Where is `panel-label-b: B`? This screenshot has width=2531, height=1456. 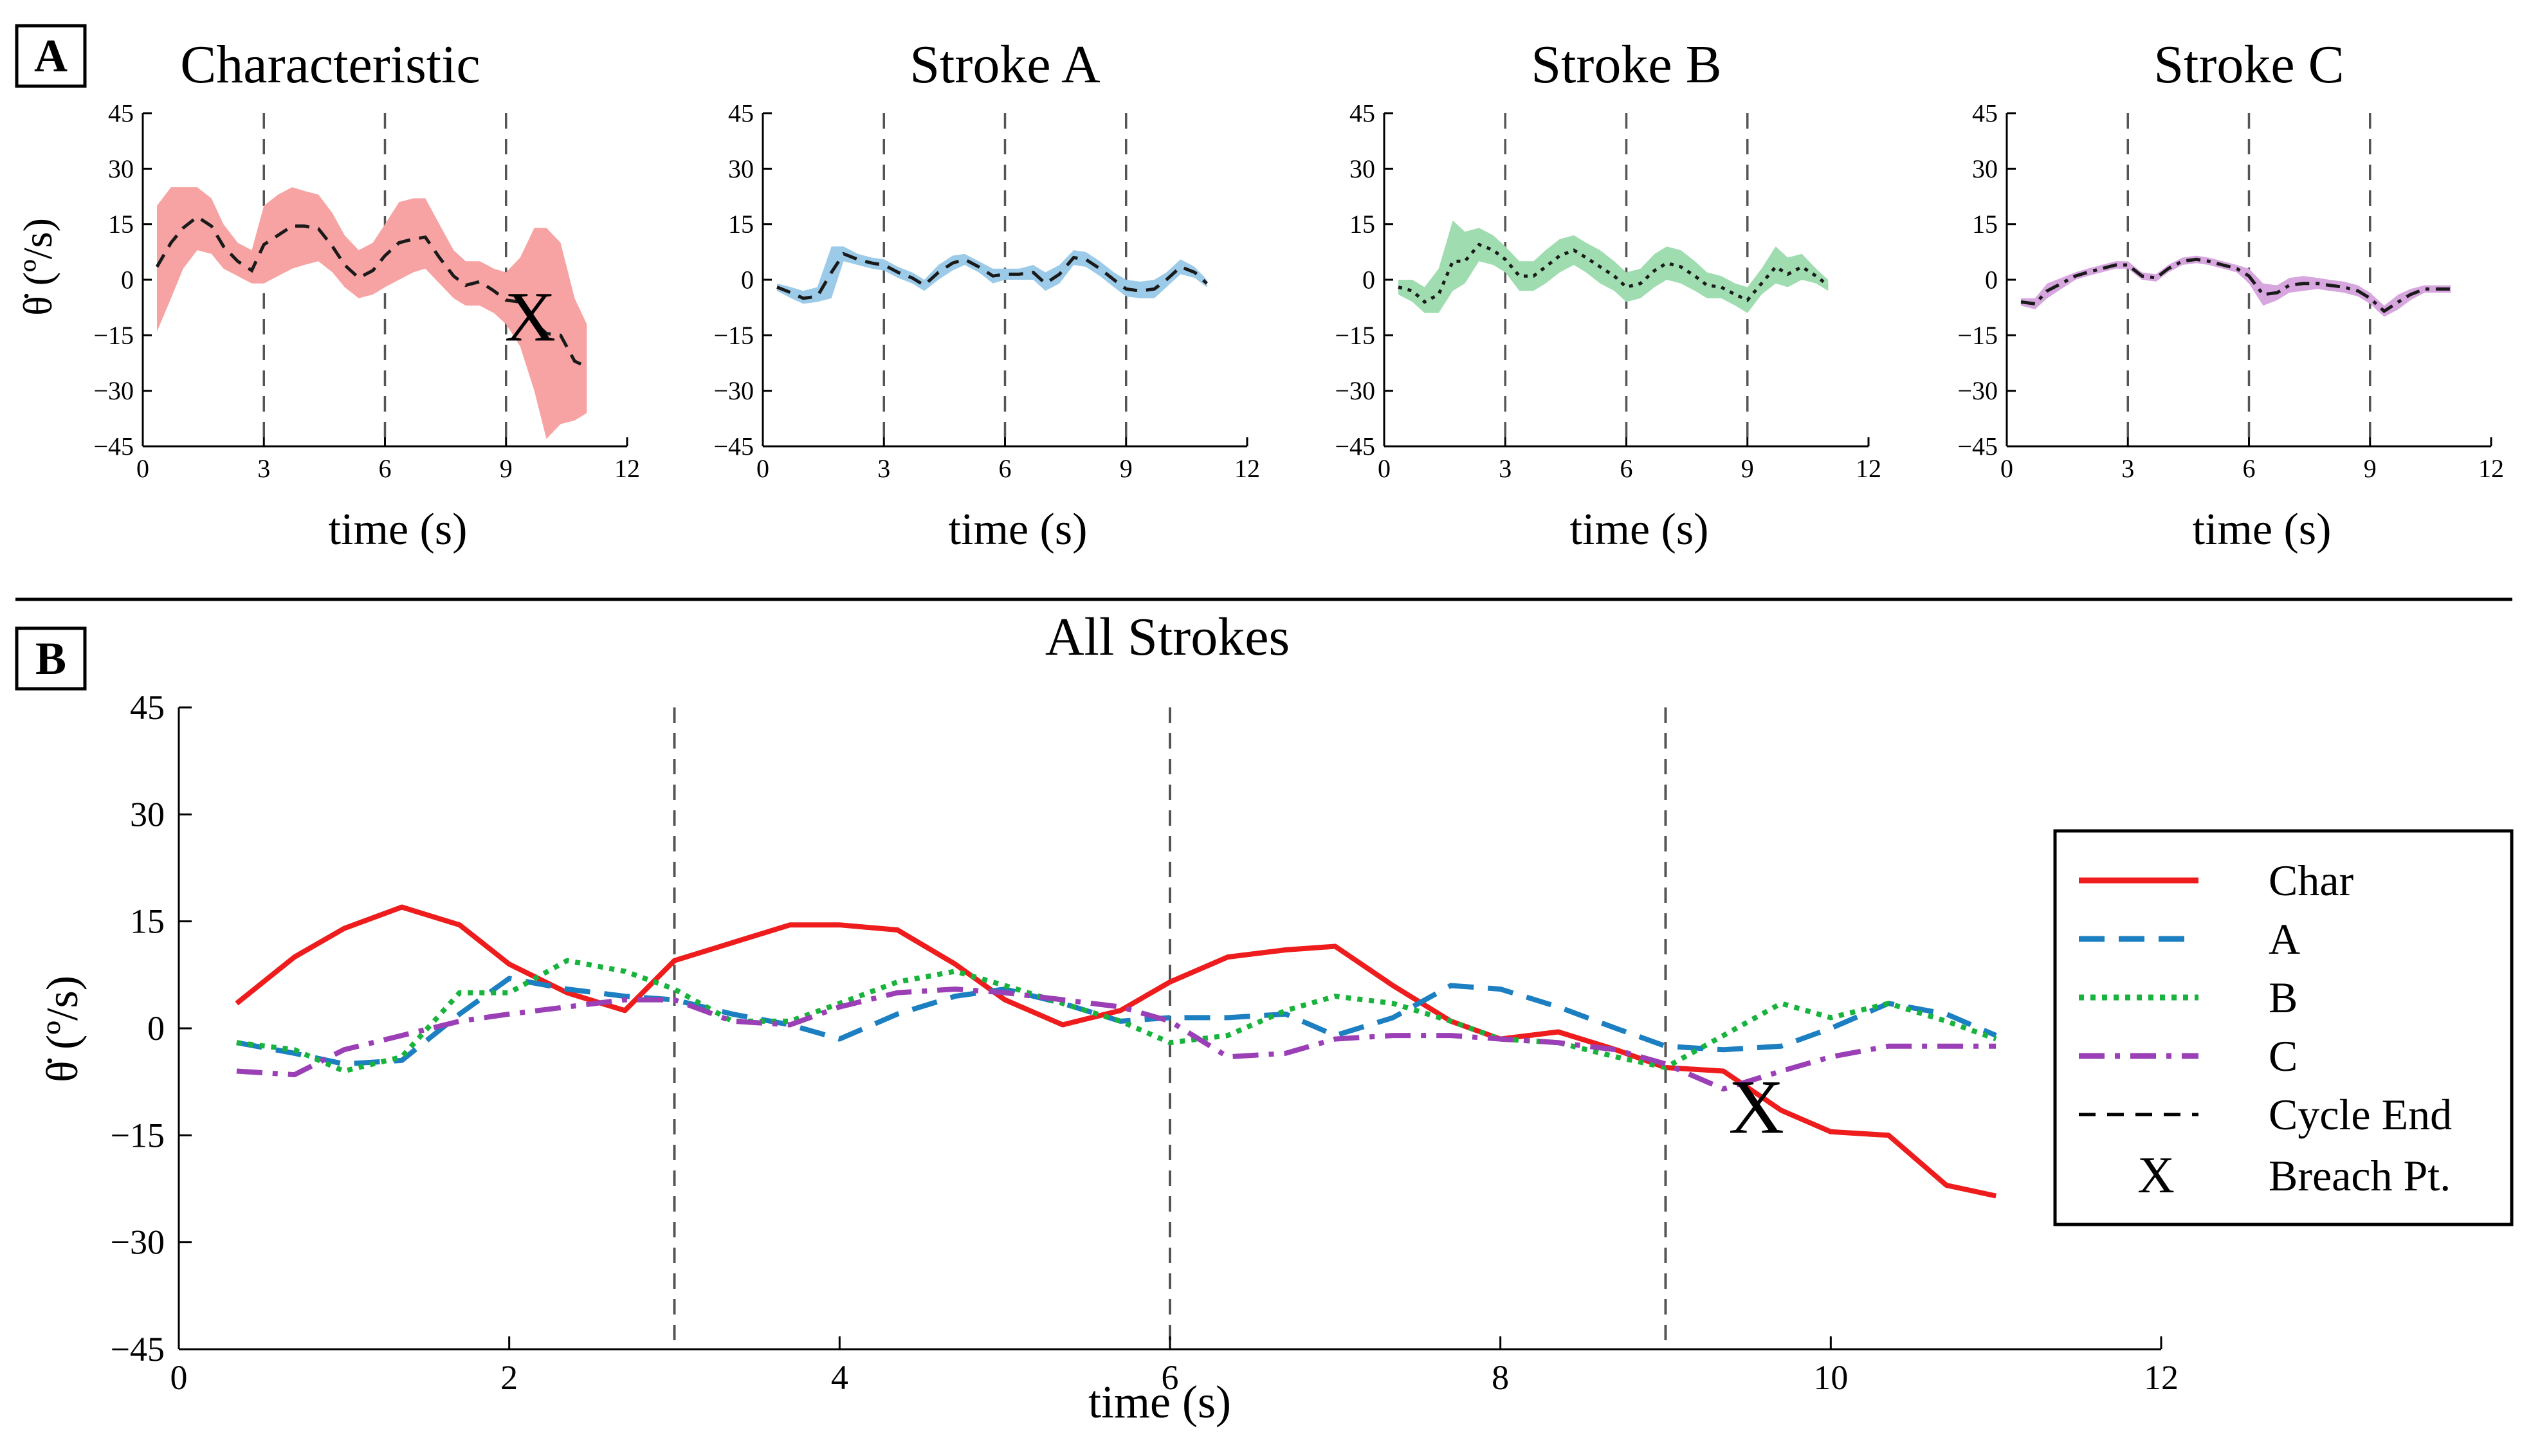
panel-label-b: B is located at coordinates (51, 658).